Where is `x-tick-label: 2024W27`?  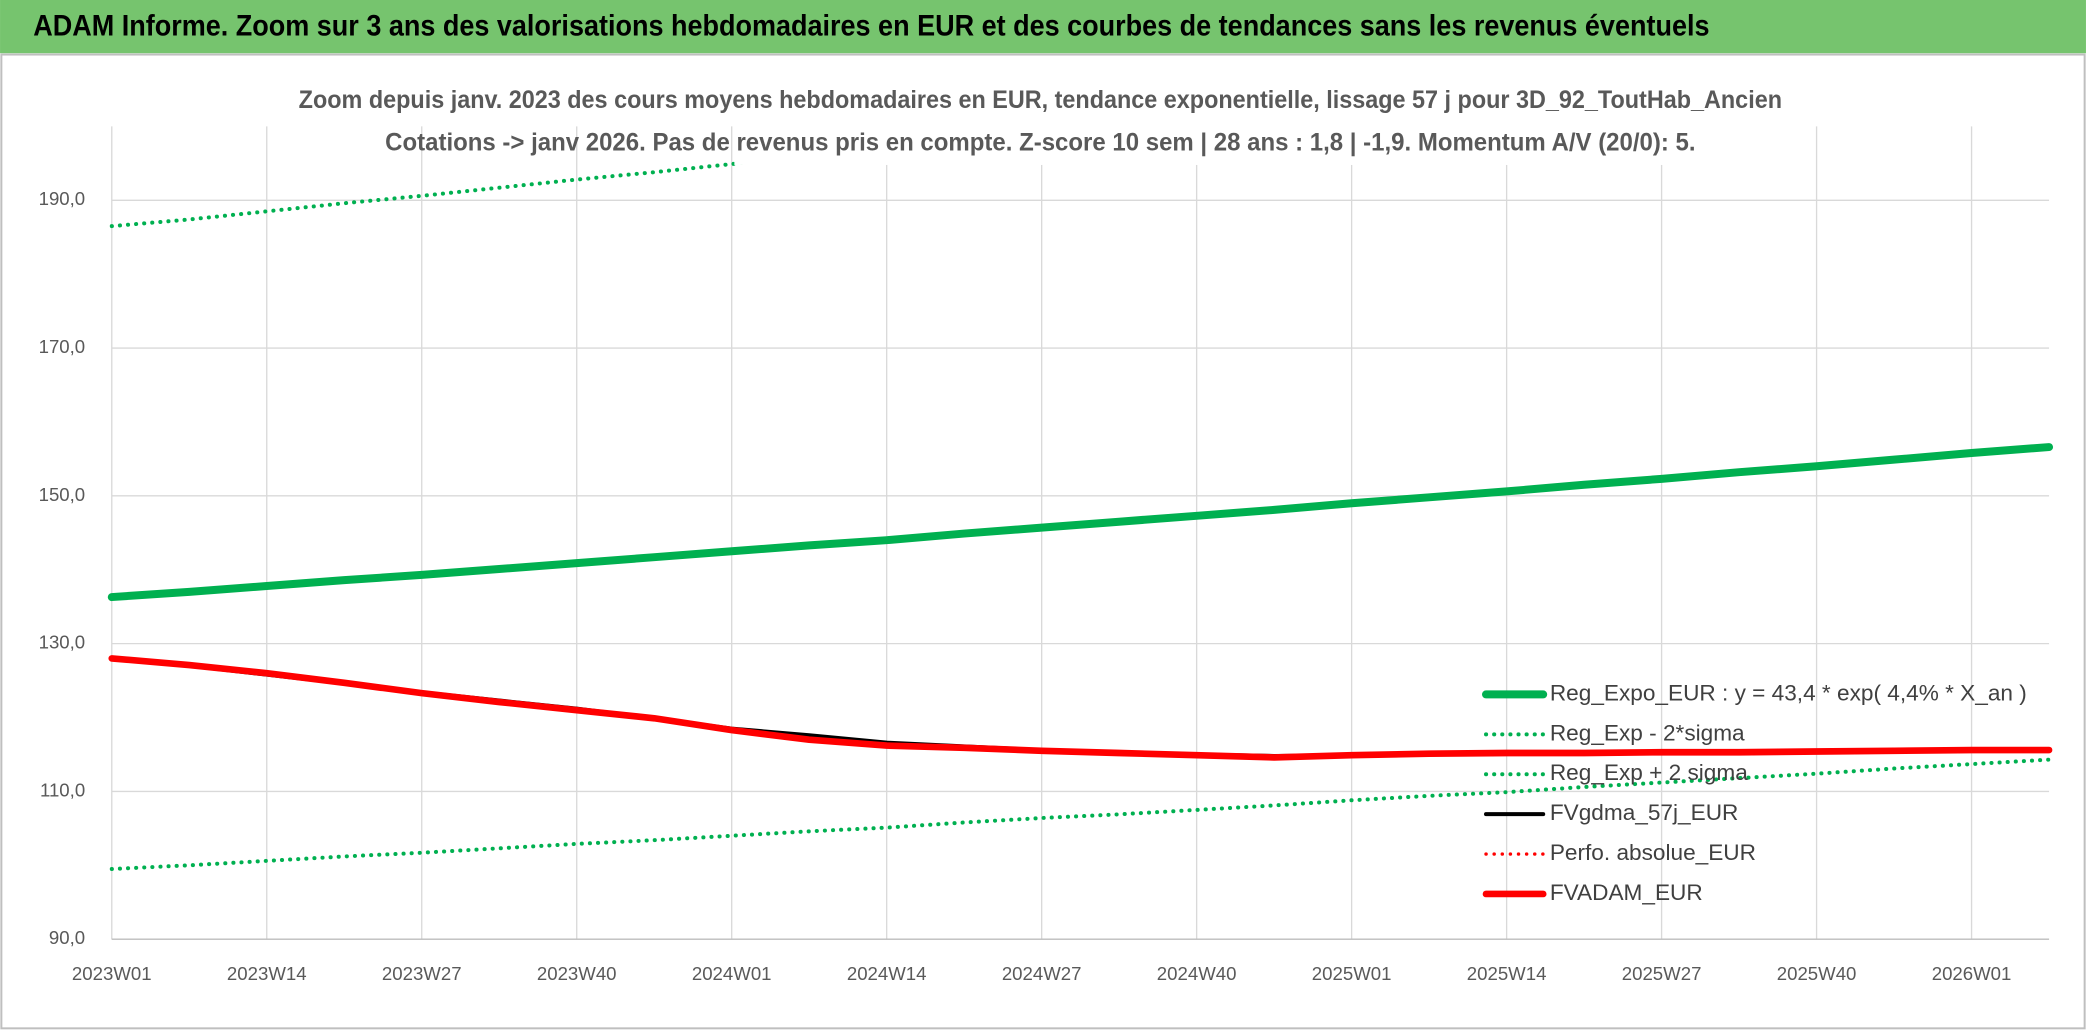
x-tick-label: 2024W27 is located at coordinates (1042, 973).